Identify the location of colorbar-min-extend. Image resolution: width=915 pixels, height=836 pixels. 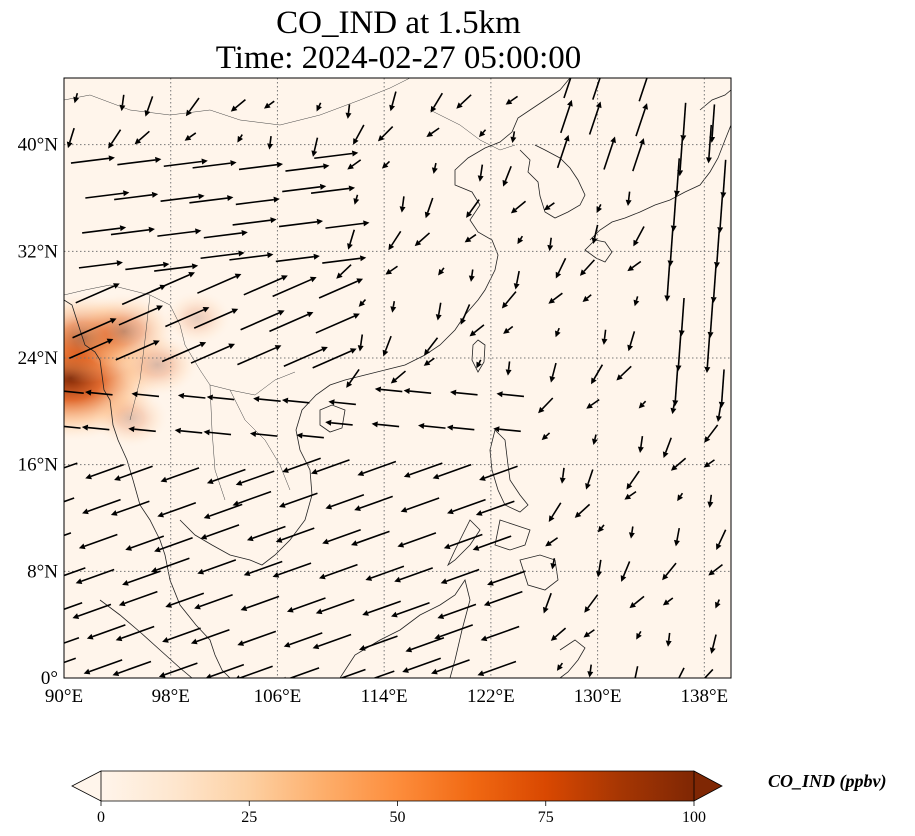
(86, 786).